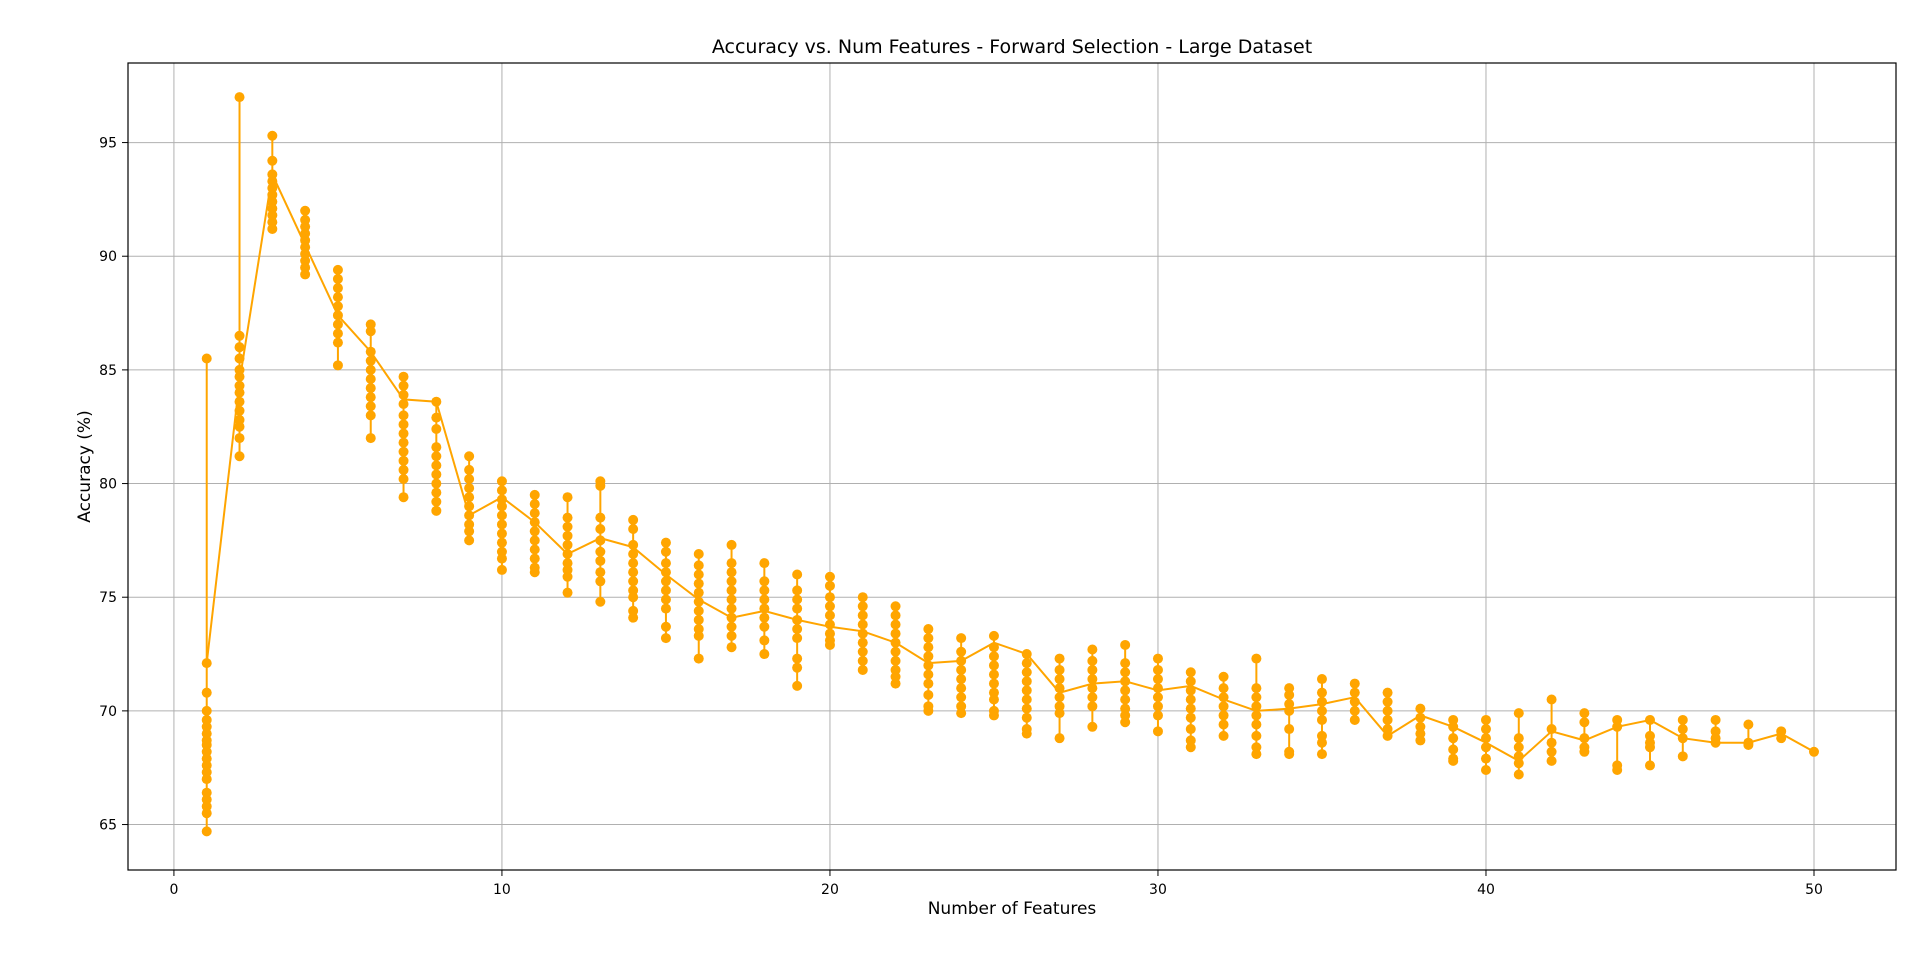 This screenshot has width=1920, height=967. What do you see at coordinates (502, 890) in the screenshot?
I see `x-tick-label: 10` at bounding box center [502, 890].